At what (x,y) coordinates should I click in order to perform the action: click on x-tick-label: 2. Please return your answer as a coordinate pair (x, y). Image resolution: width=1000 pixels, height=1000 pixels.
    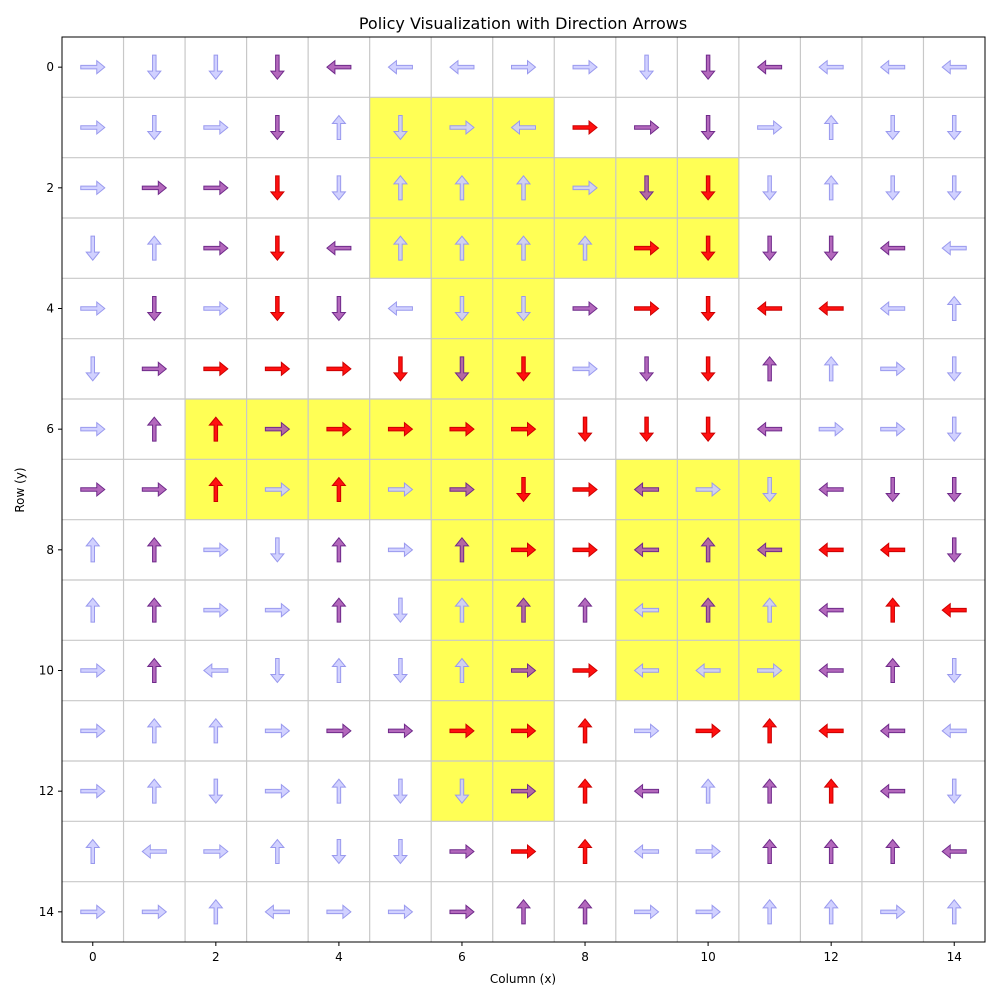
    Looking at the image, I should click on (216, 957).